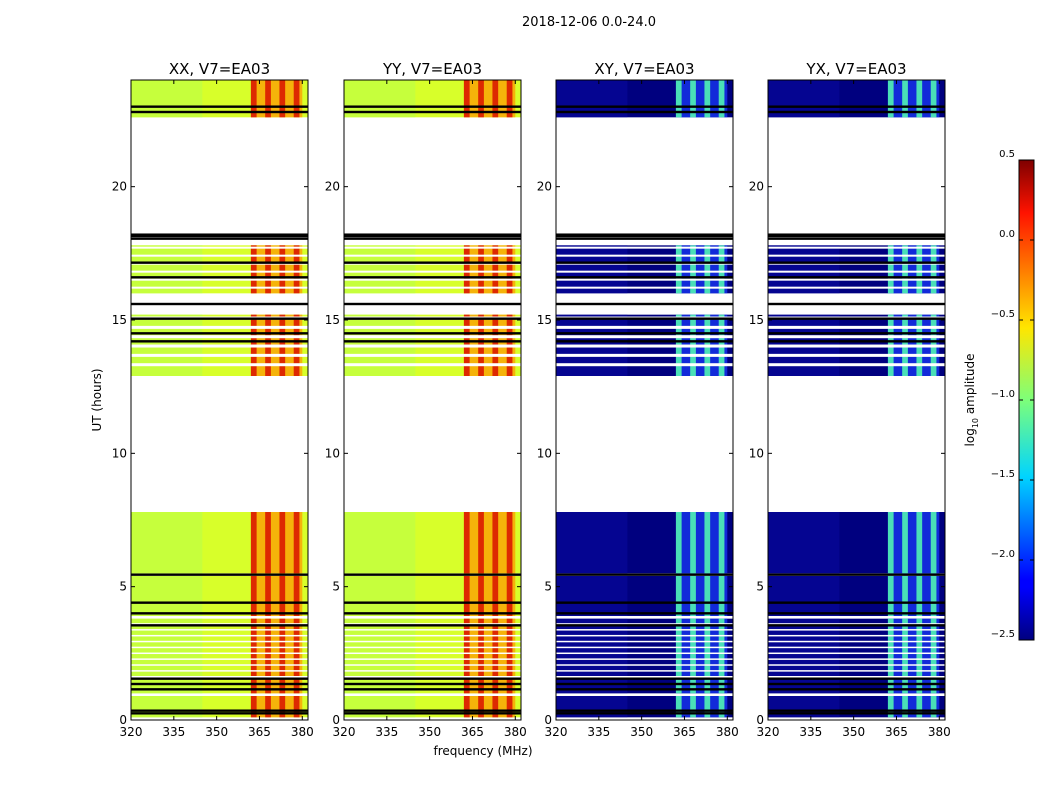 The width and height of the screenshot is (1050, 800). What do you see at coordinates (544, 453) in the screenshot?
I see `y-tick-label: 10` at bounding box center [544, 453].